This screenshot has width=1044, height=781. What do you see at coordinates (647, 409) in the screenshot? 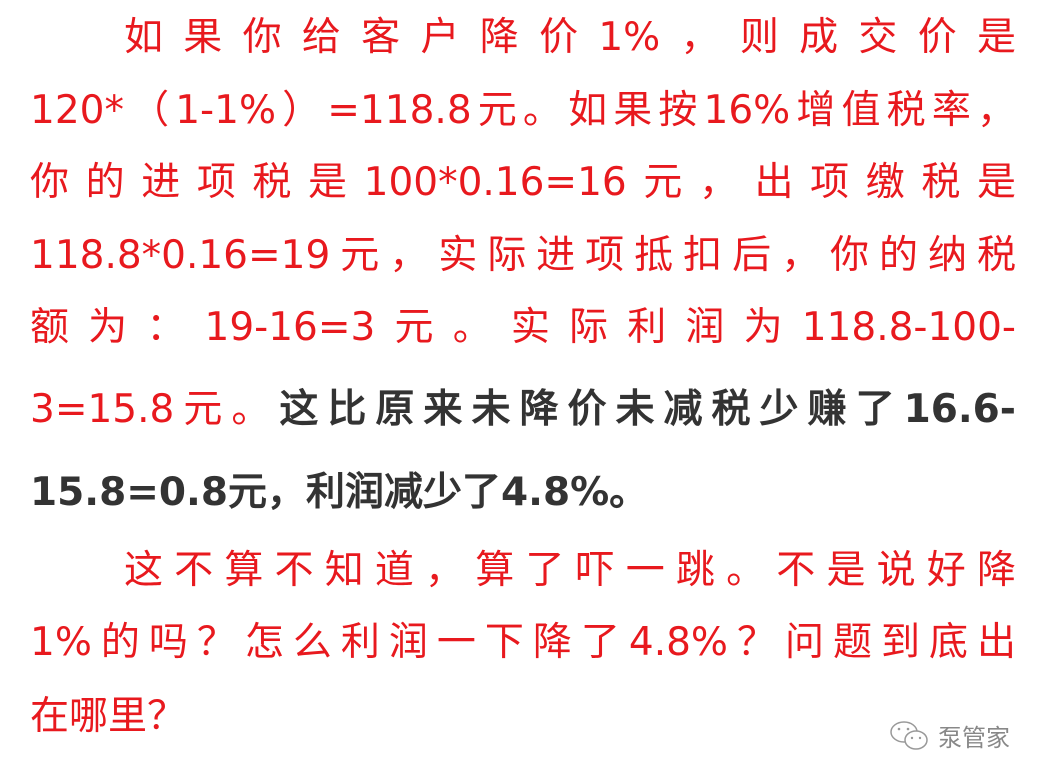
I see `bold-text: 这比原来未降价未减税少赚了16.6-` at bounding box center [647, 409].